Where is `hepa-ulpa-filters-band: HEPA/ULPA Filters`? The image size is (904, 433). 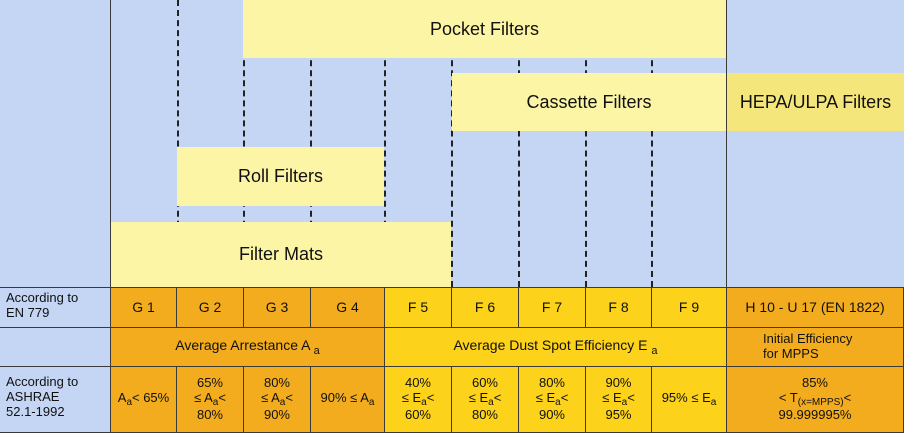 hepa-ulpa-filters-band: HEPA/ULPA Filters is located at coordinates (815, 102).